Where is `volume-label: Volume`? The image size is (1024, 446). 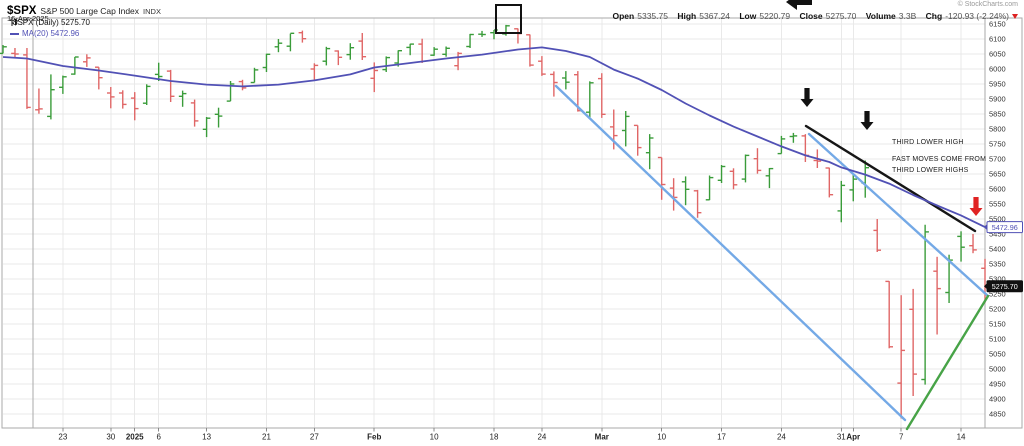
volume-label: Volume is located at coordinates (880, 15).